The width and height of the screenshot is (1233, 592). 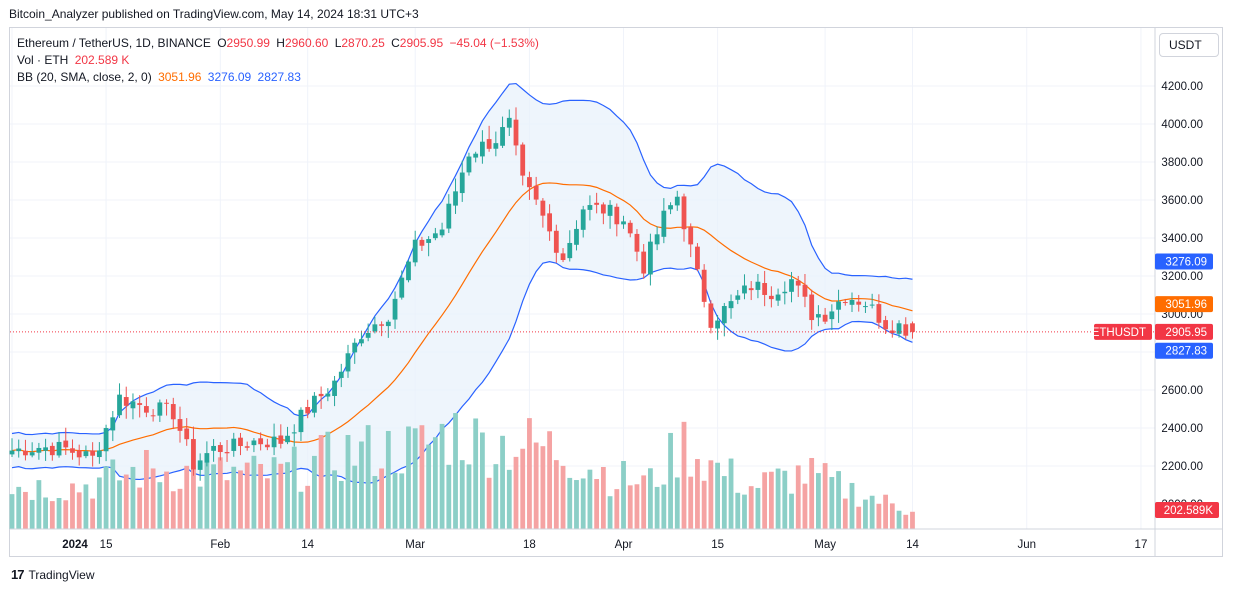 What do you see at coordinates (717, 545) in the screenshot?
I see `time-tick-label: 15` at bounding box center [717, 545].